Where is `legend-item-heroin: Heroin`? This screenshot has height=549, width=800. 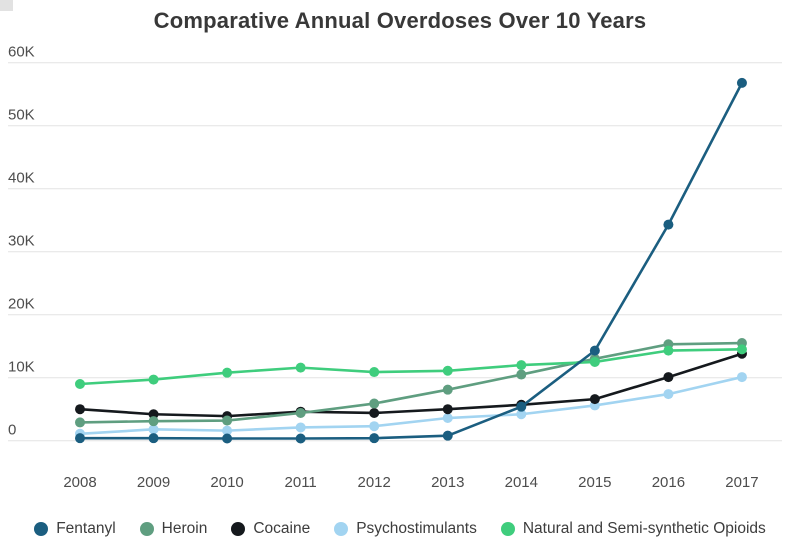 legend-item-heroin: Heroin is located at coordinates (173, 529).